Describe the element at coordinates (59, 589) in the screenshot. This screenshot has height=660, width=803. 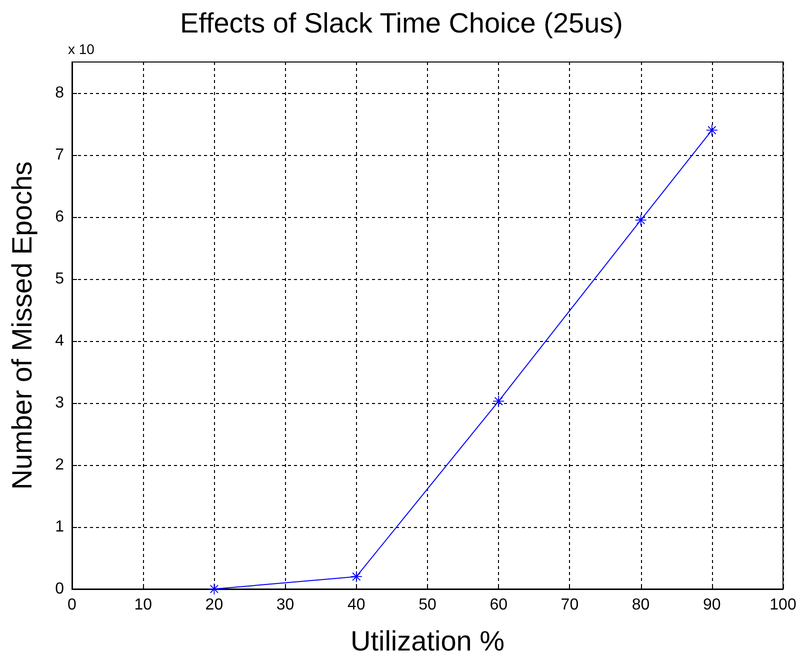
I see `y-tick-label: 0` at that location.